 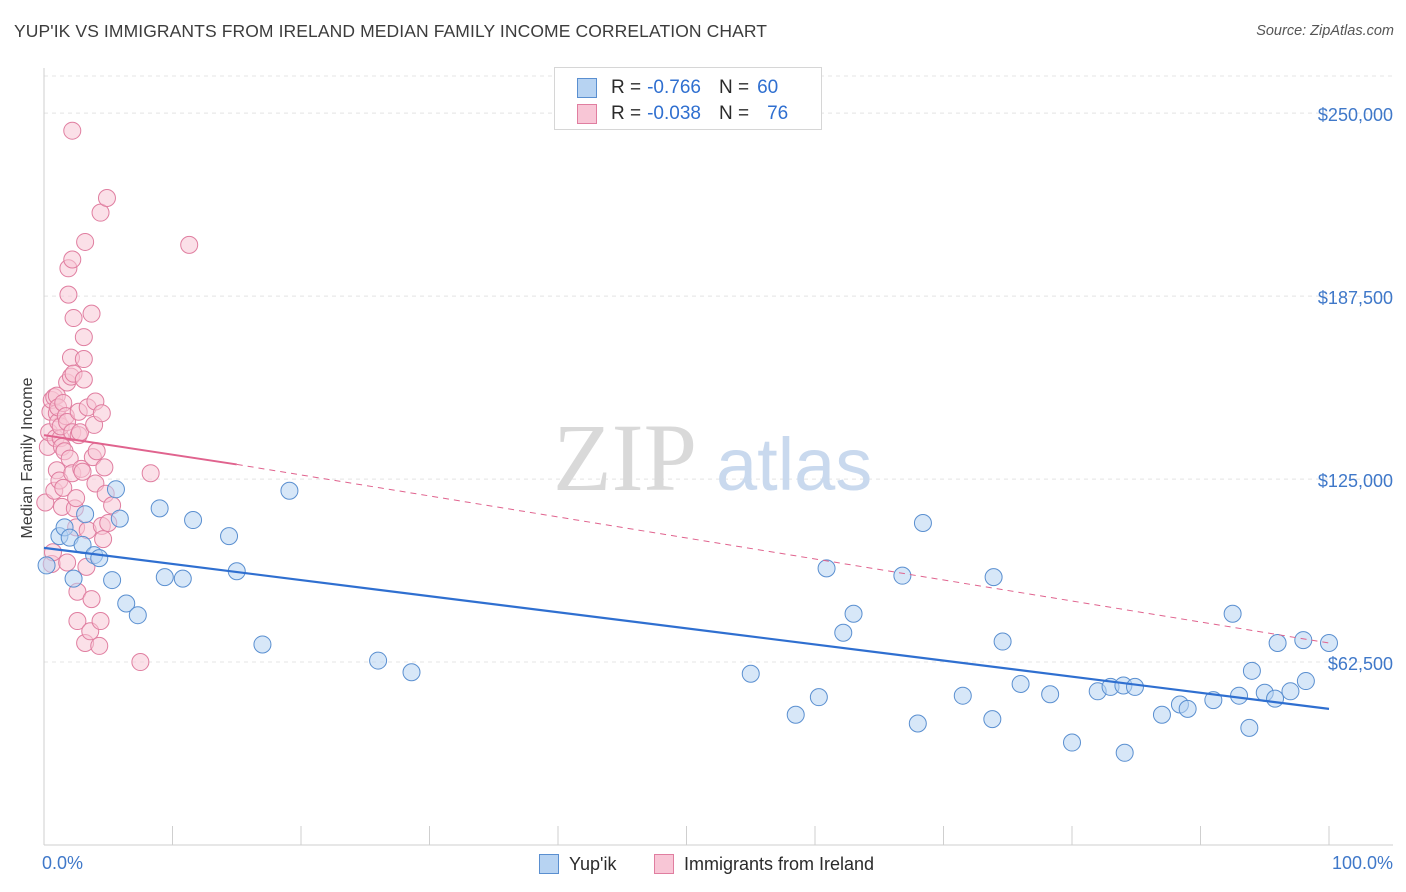 I want to click on y-tick-label: $187,500, so click(x=1355, y=298).